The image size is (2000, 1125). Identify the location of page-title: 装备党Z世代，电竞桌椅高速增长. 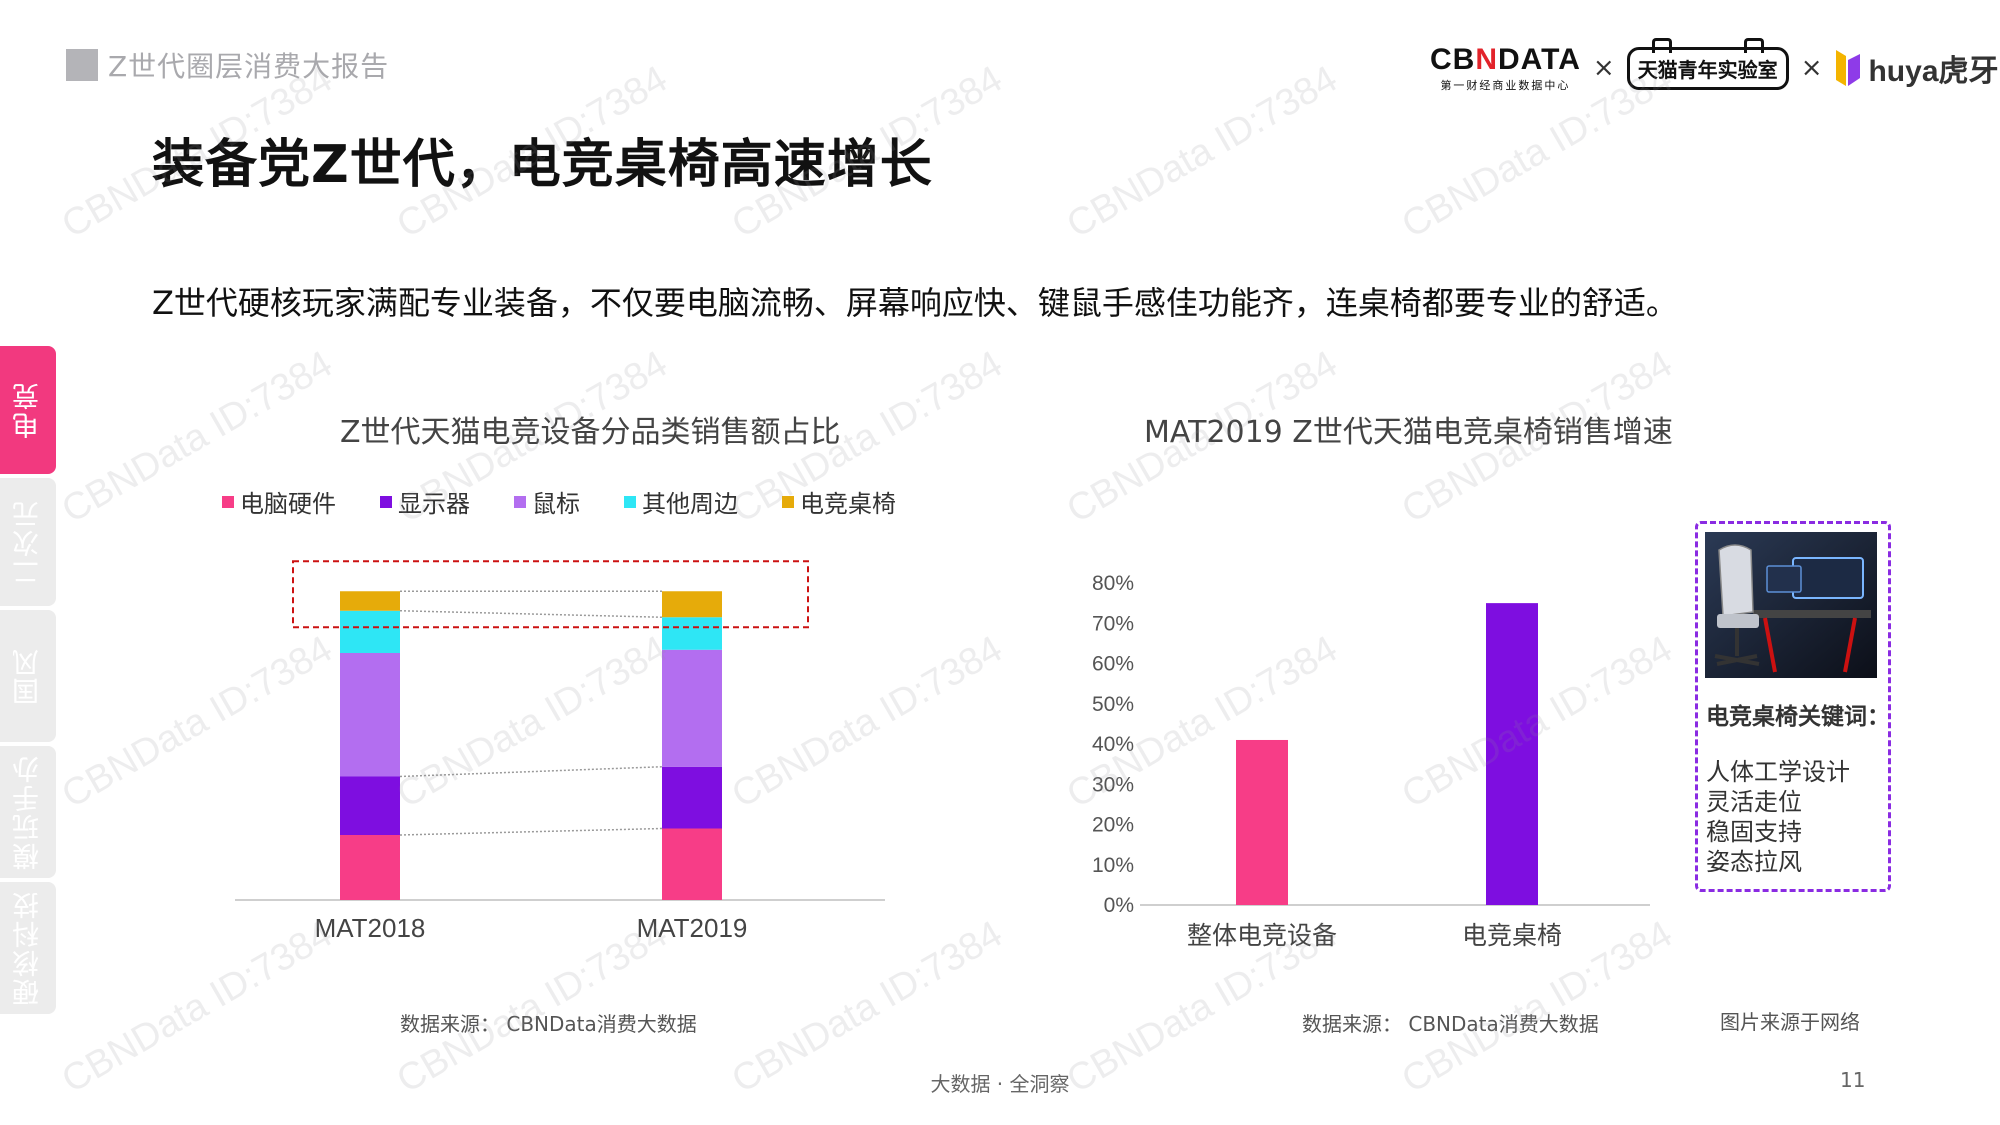
(542, 165).